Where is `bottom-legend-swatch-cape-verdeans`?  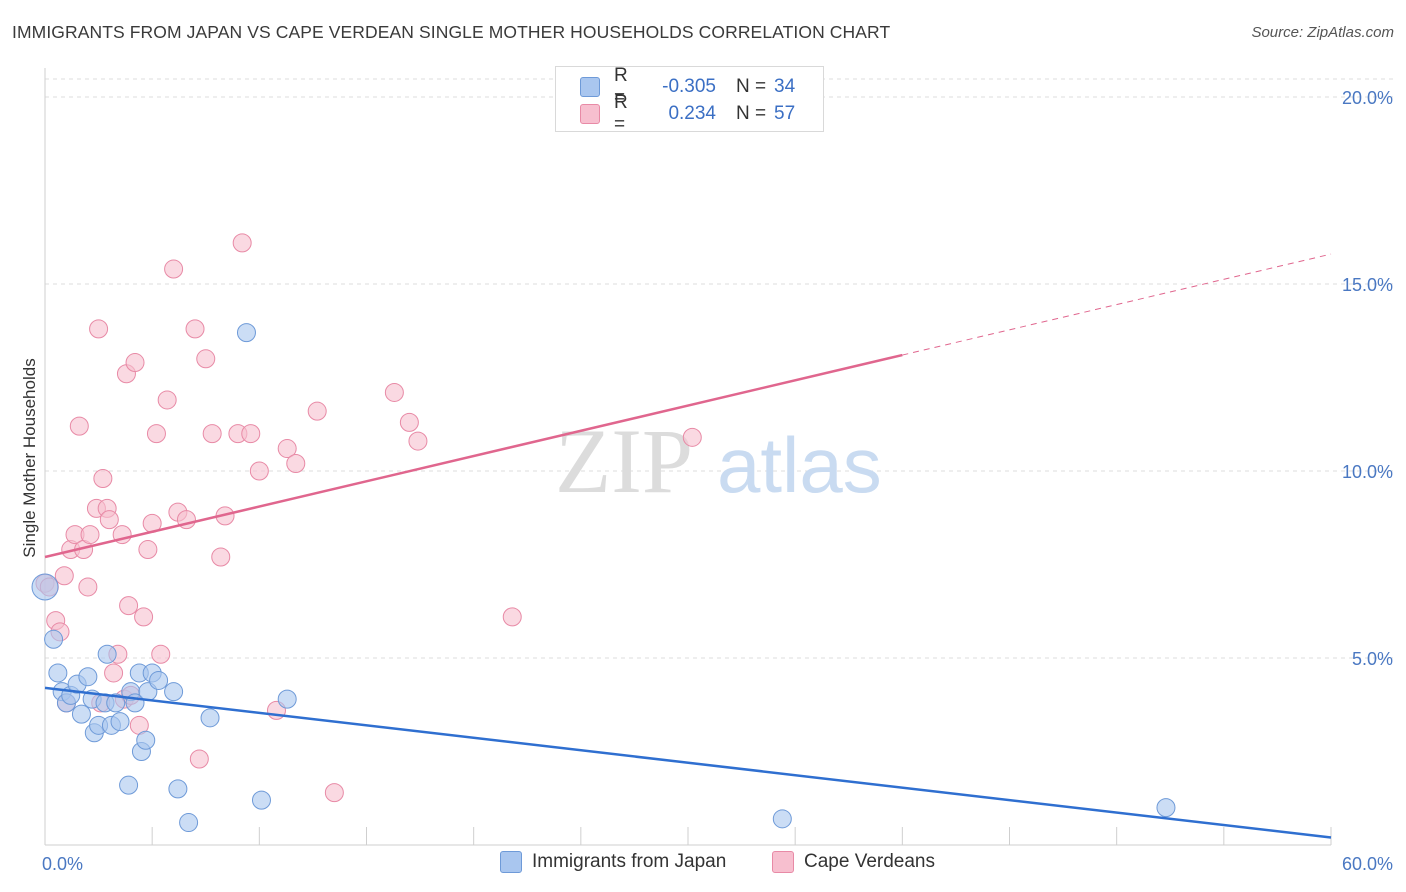 bottom-legend-swatch-cape-verdeans is located at coordinates (783, 862).